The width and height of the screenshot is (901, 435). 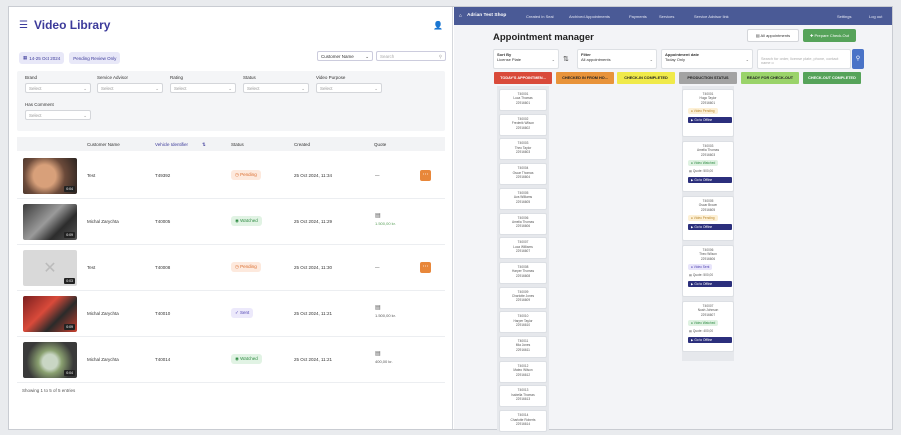 What do you see at coordinates (708, 78) in the screenshot?
I see `kanban-column-header: PRODUCTION STATUS` at bounding box center [708, 78].